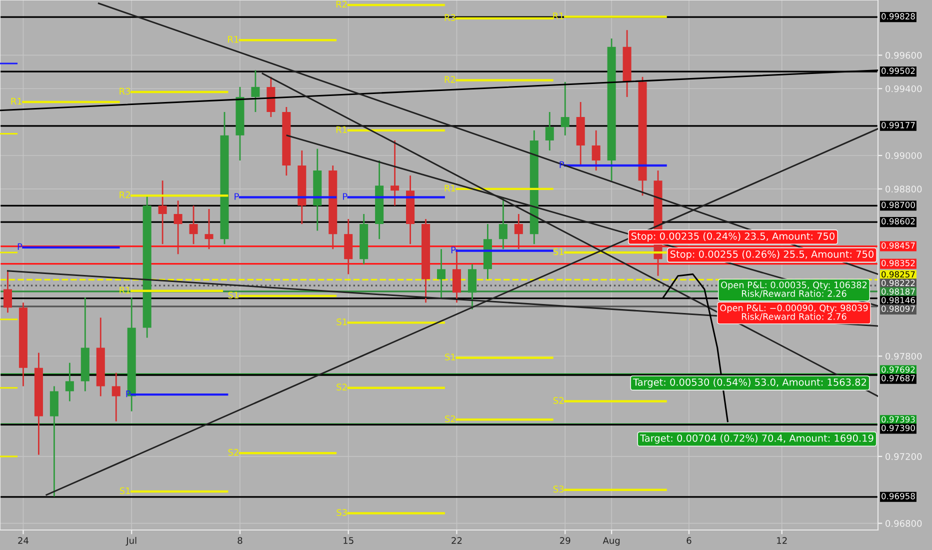 The height and width of the screenshot is (550, 932). I want to click on ref-line-label: 0.97692, so click(898, 369).